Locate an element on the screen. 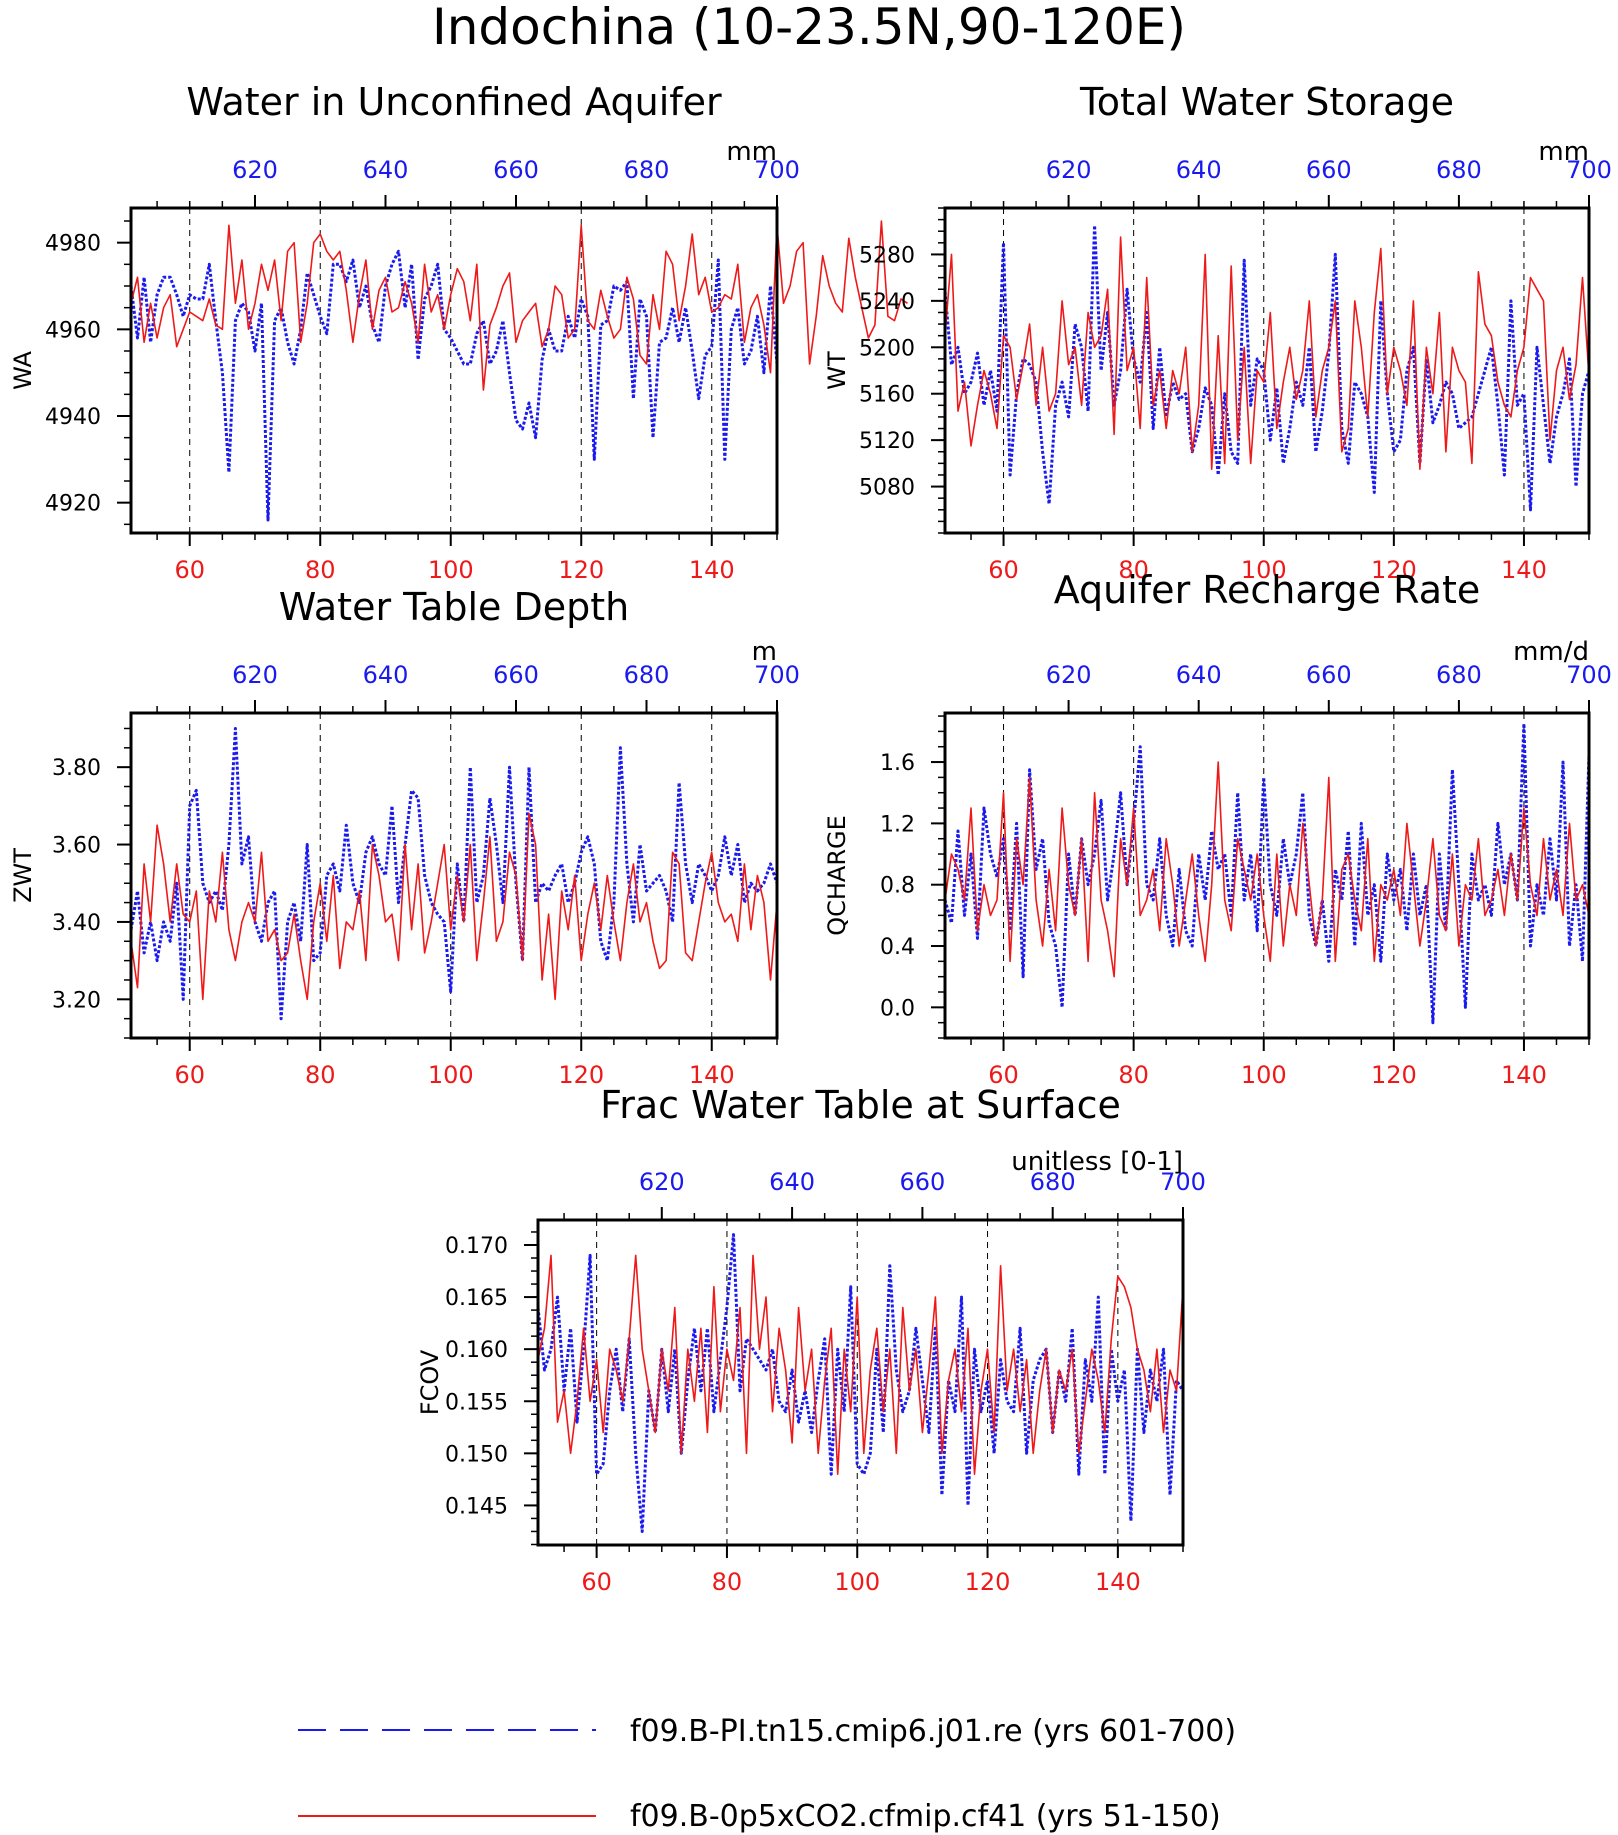 The height and width of the screenshot is (1835, 1618). panel-title-wa: Water in Unconfined Aquifer is located at coordinates (454, 102).